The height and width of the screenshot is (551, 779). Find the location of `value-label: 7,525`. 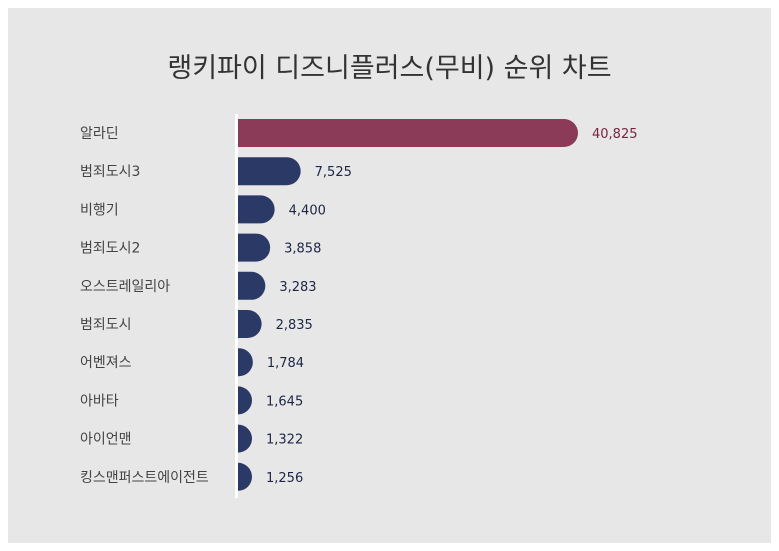

value-label: 7,525 is located at coordinates (333, 172).